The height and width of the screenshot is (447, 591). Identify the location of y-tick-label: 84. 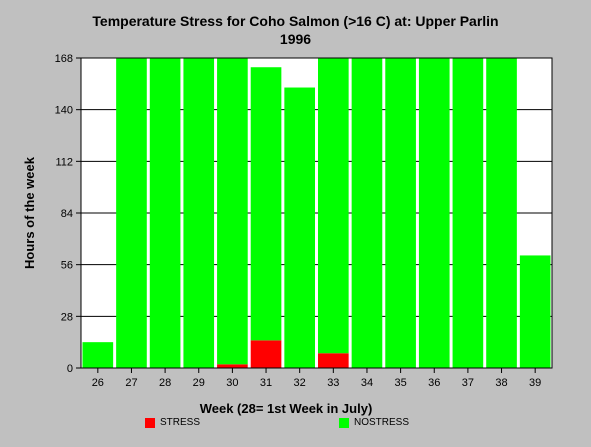
(67, 214).